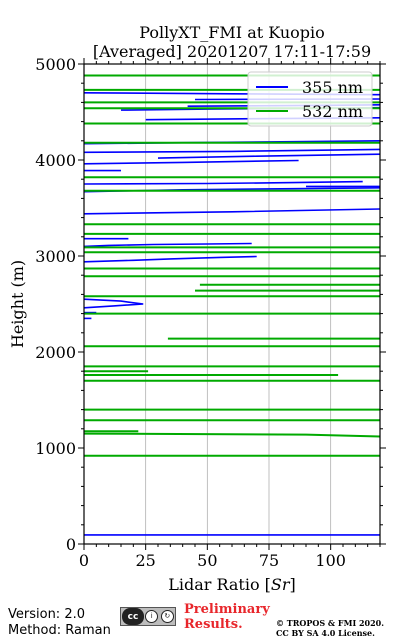  Describe the element at coordinates (330, 560) in the screenshot. I see `x-tick-label: 100` at that location.